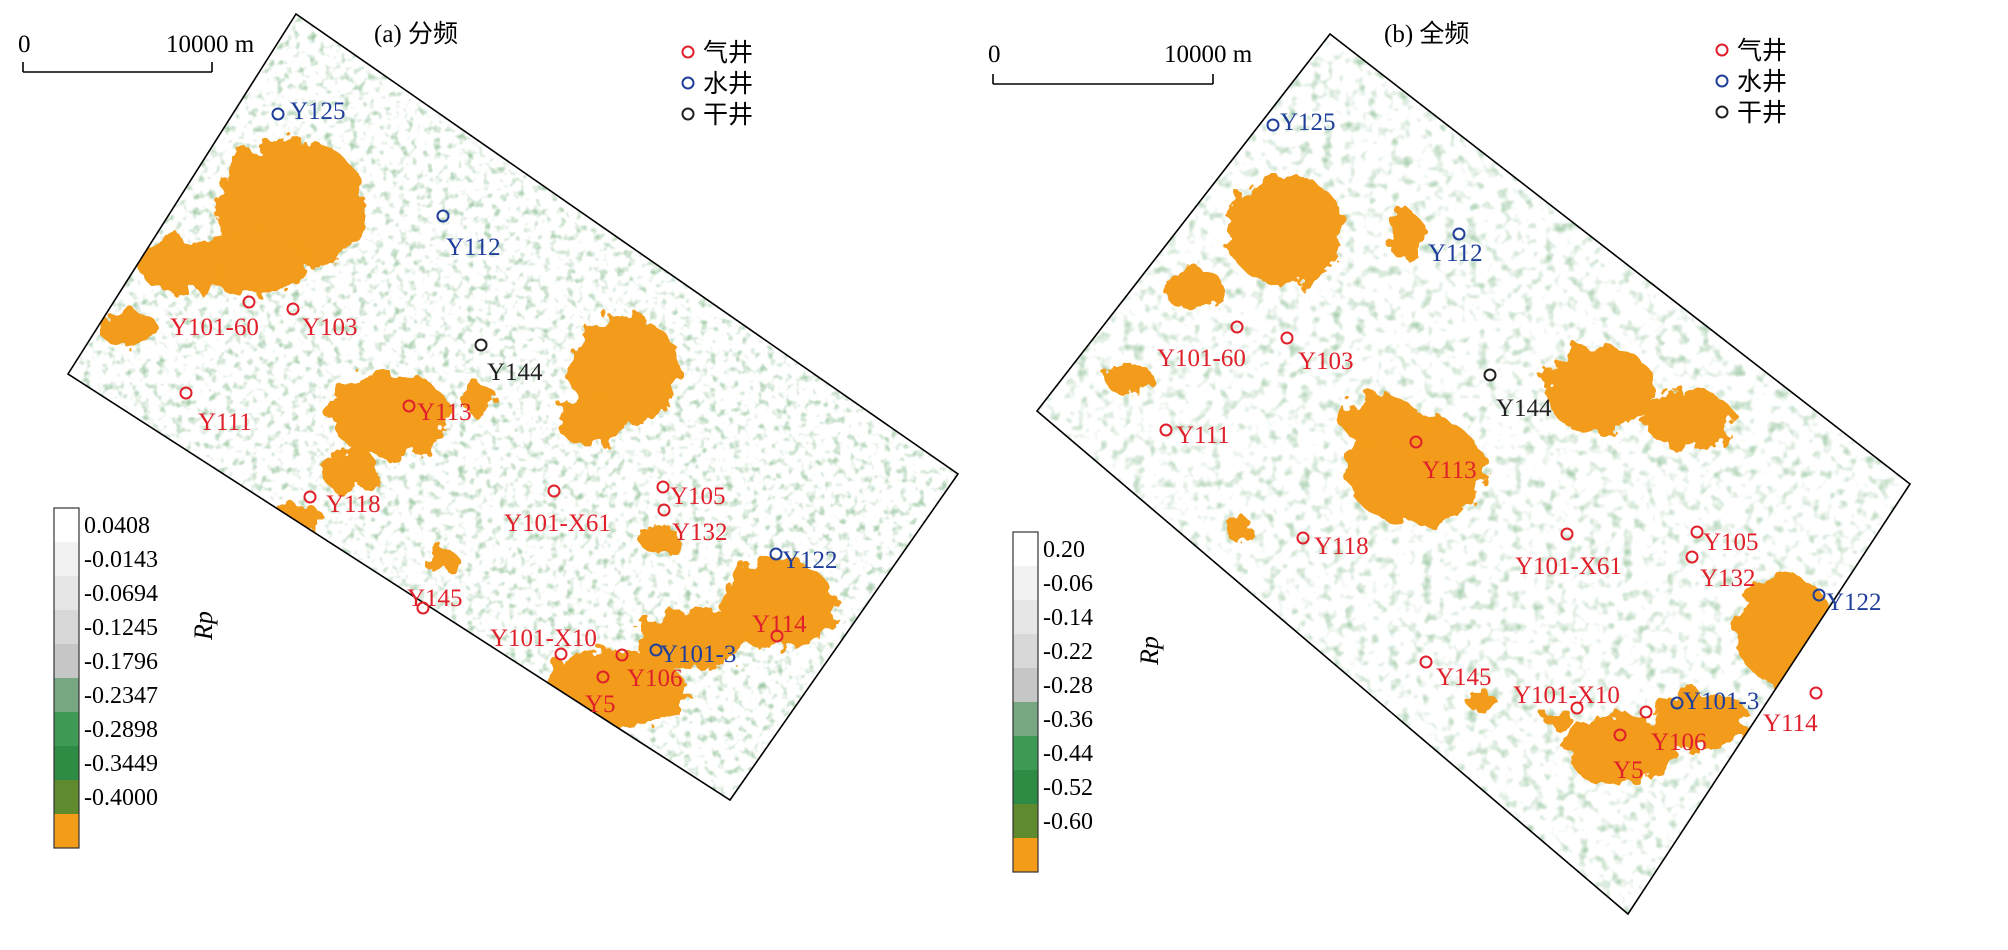  I want to click on well-label: Y105, so click(698, 496).